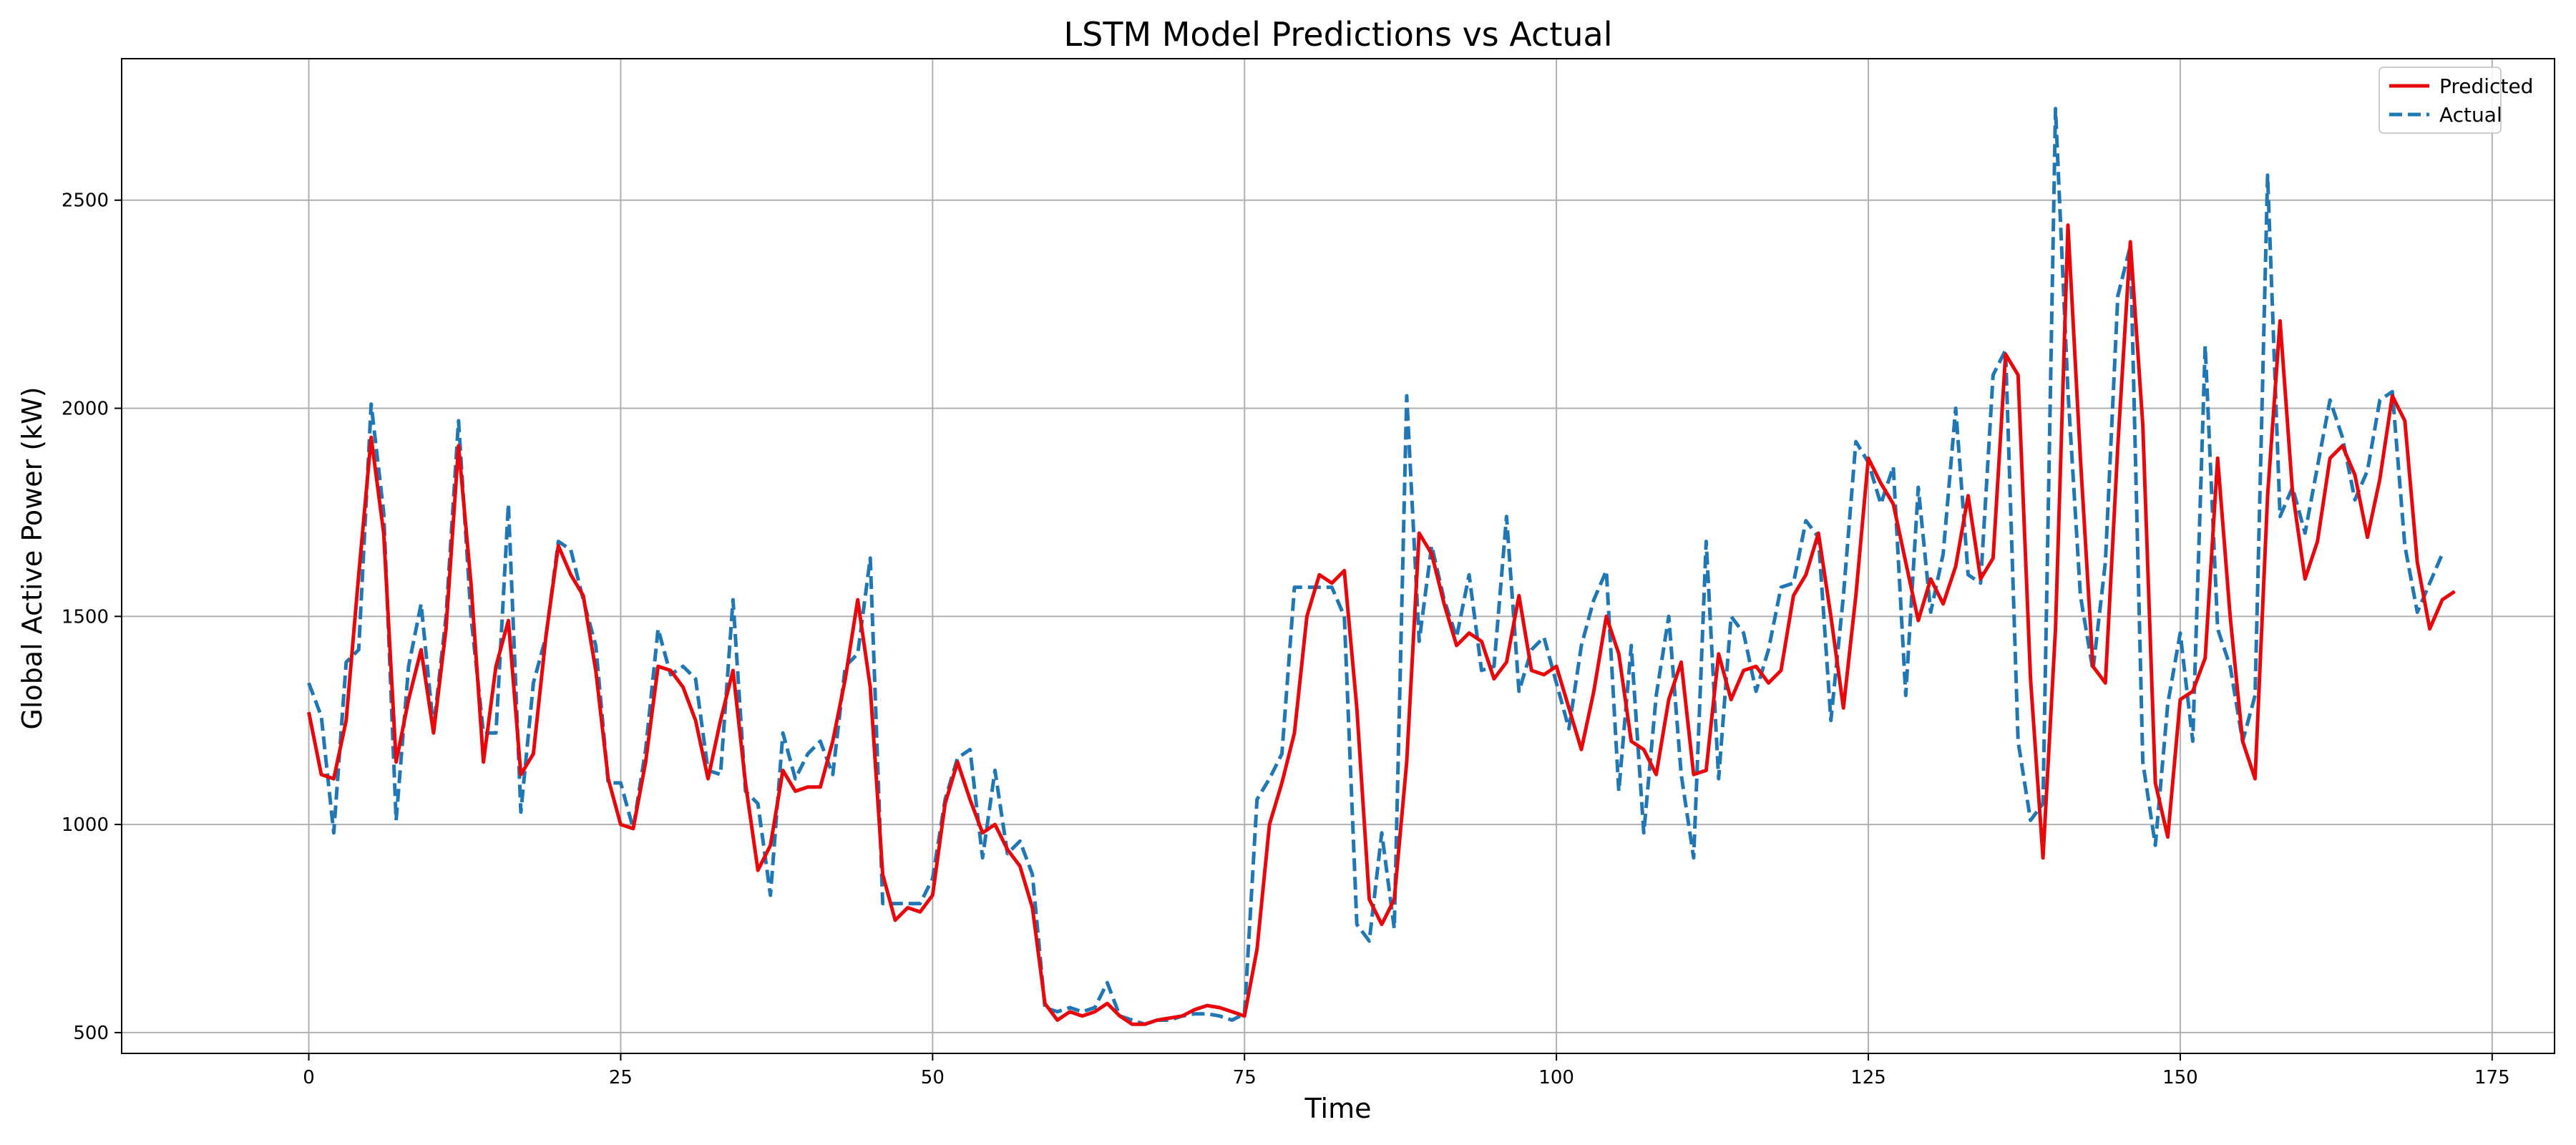 The height and width of the screenshot is (1145, 2576). Describe the element at coordinates (85, 409) in the screenshot. I see `y-tick-label: 2000` at that location.